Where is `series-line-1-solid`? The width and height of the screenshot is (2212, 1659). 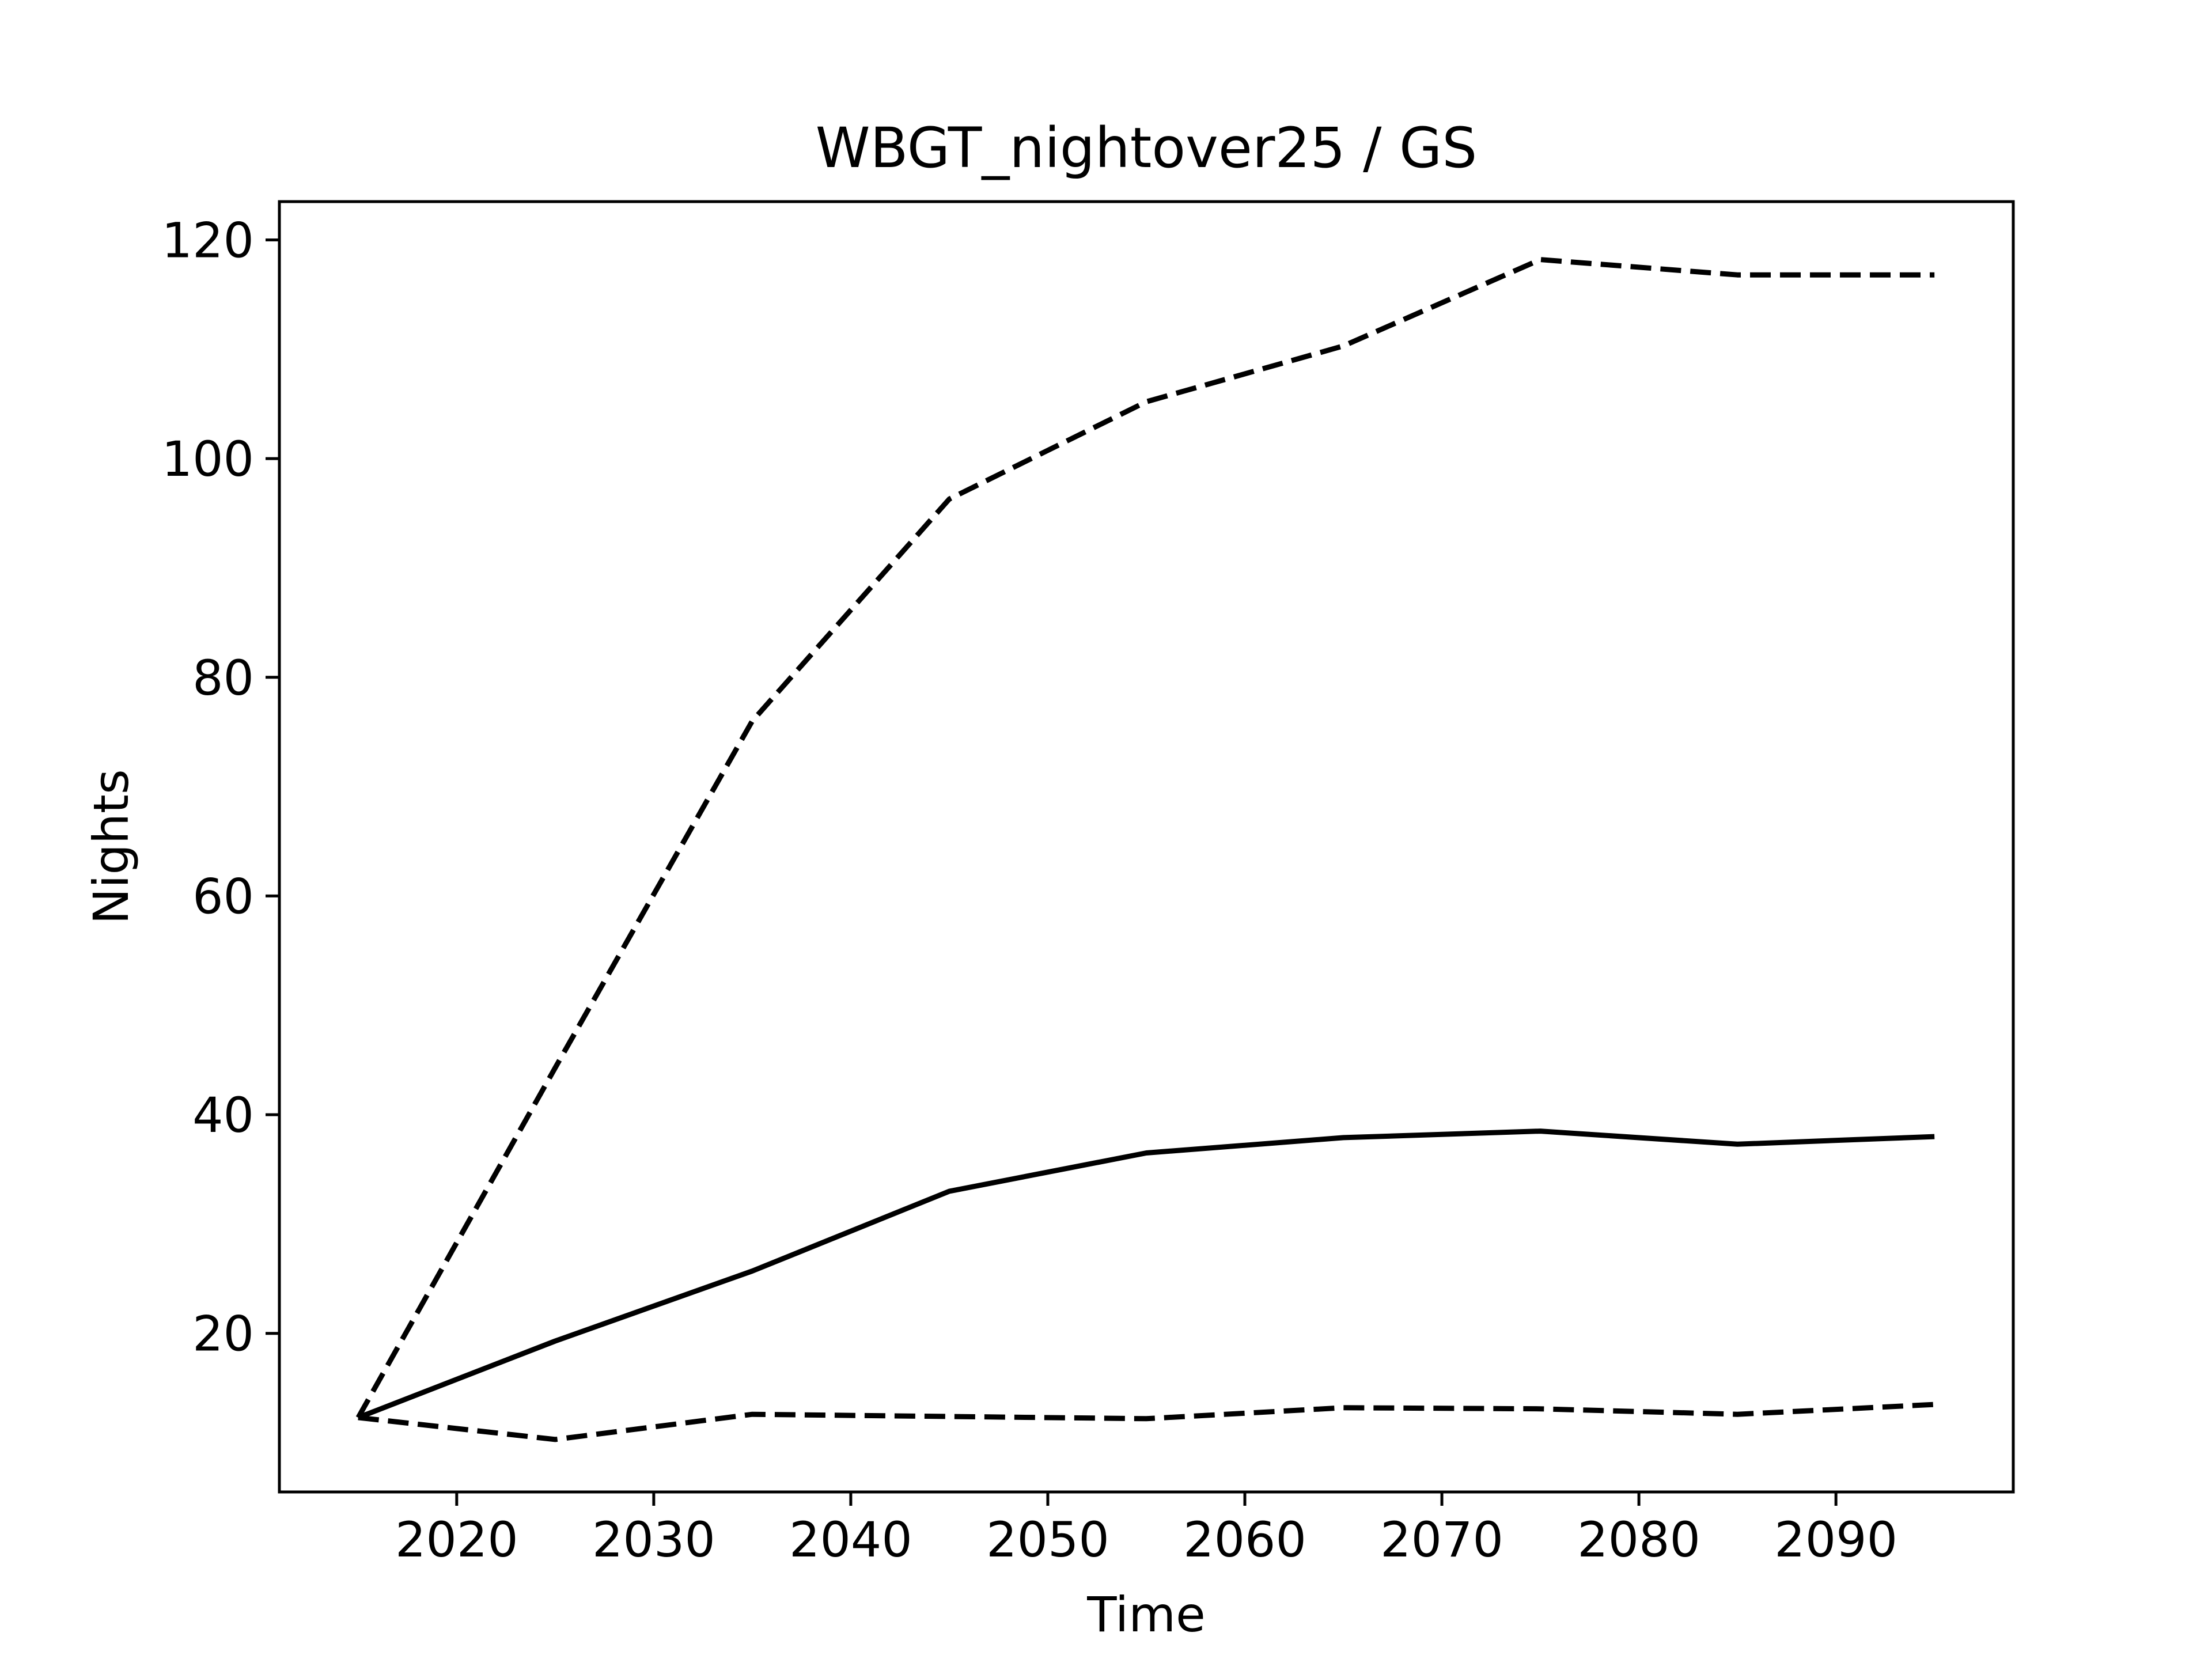
series-line-1-solid is located at coordinates (1146, 1274).